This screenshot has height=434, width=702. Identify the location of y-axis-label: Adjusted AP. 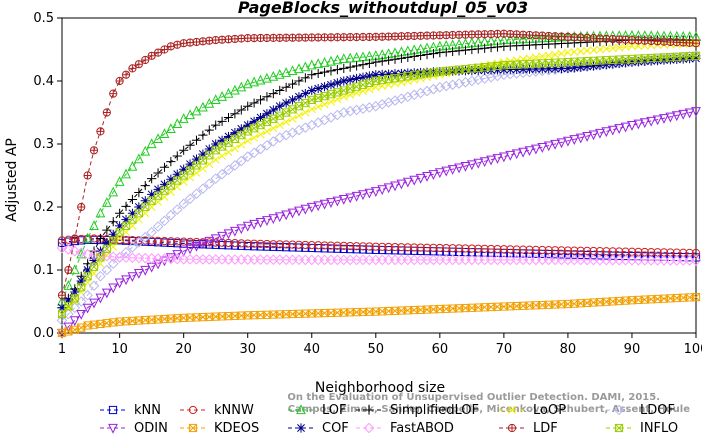
(12, 180).